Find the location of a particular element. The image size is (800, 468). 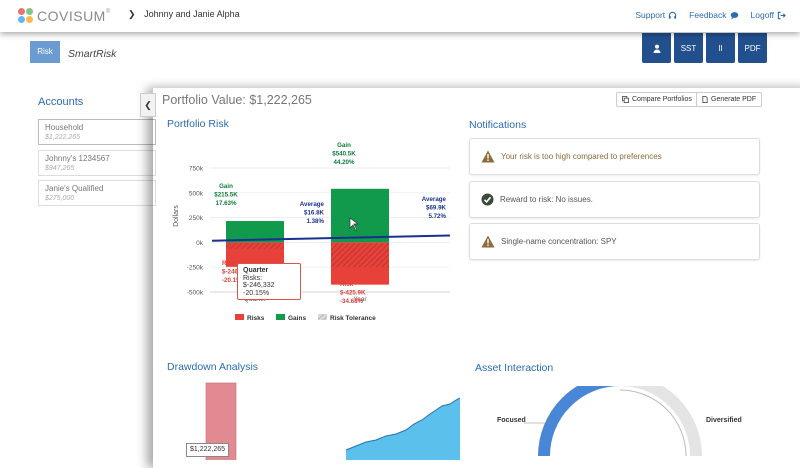

diversified-arc is located at coordinates (660, 421).